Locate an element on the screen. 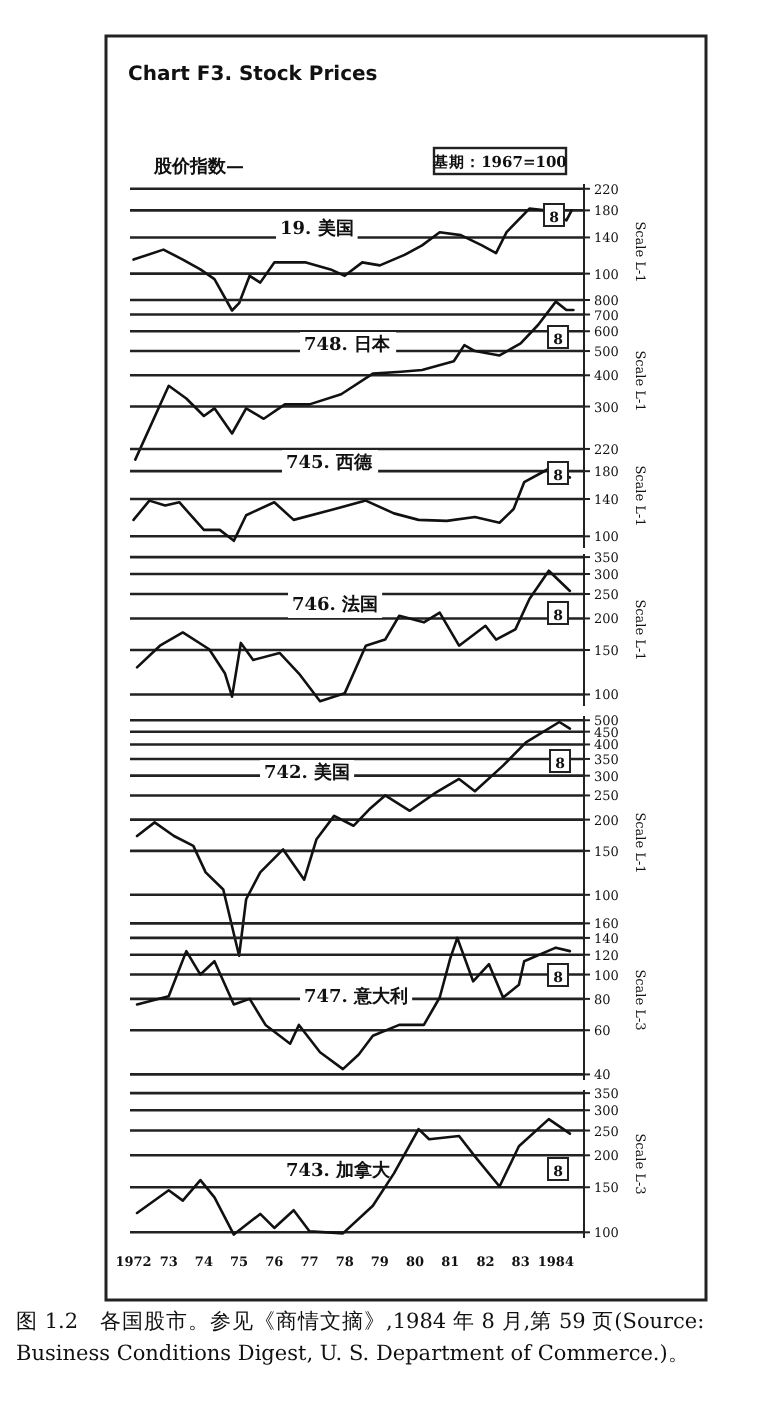  text: 742. 美国 is located at coordinates (307, 773).